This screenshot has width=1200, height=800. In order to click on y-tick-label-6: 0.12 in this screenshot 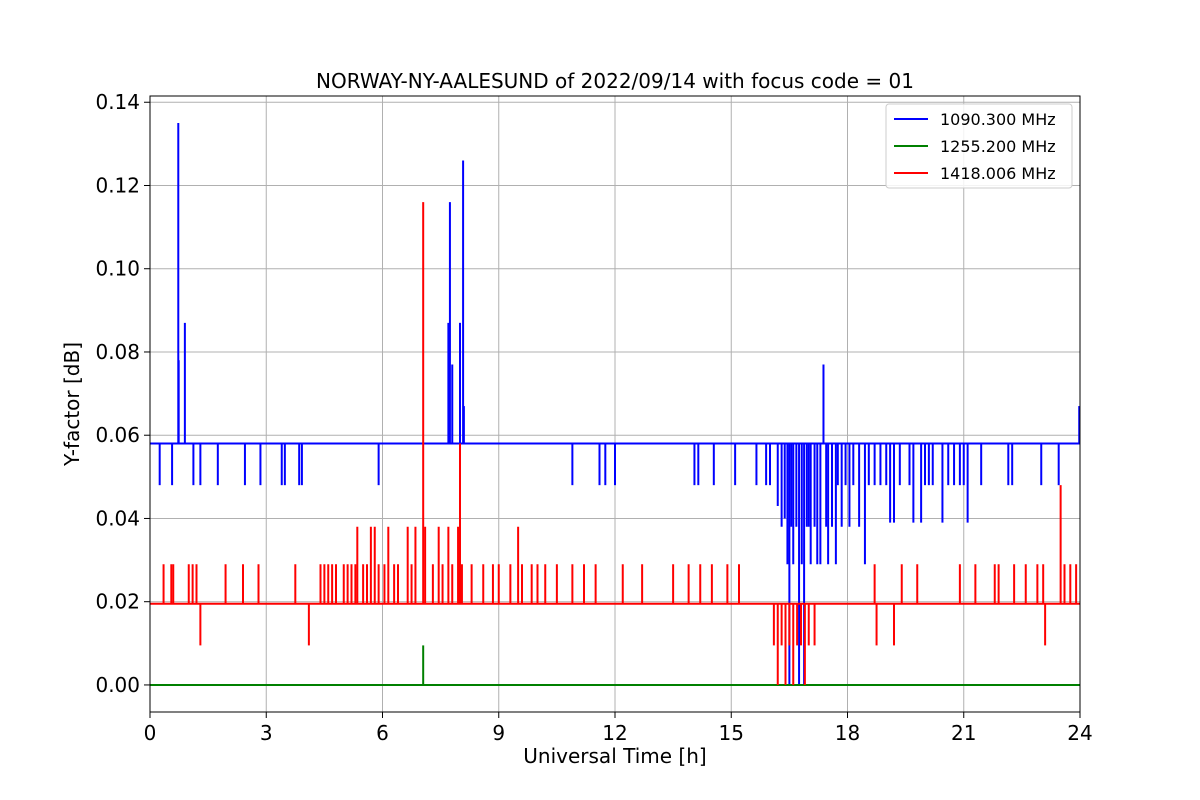, I will do `click(117, 185)`.